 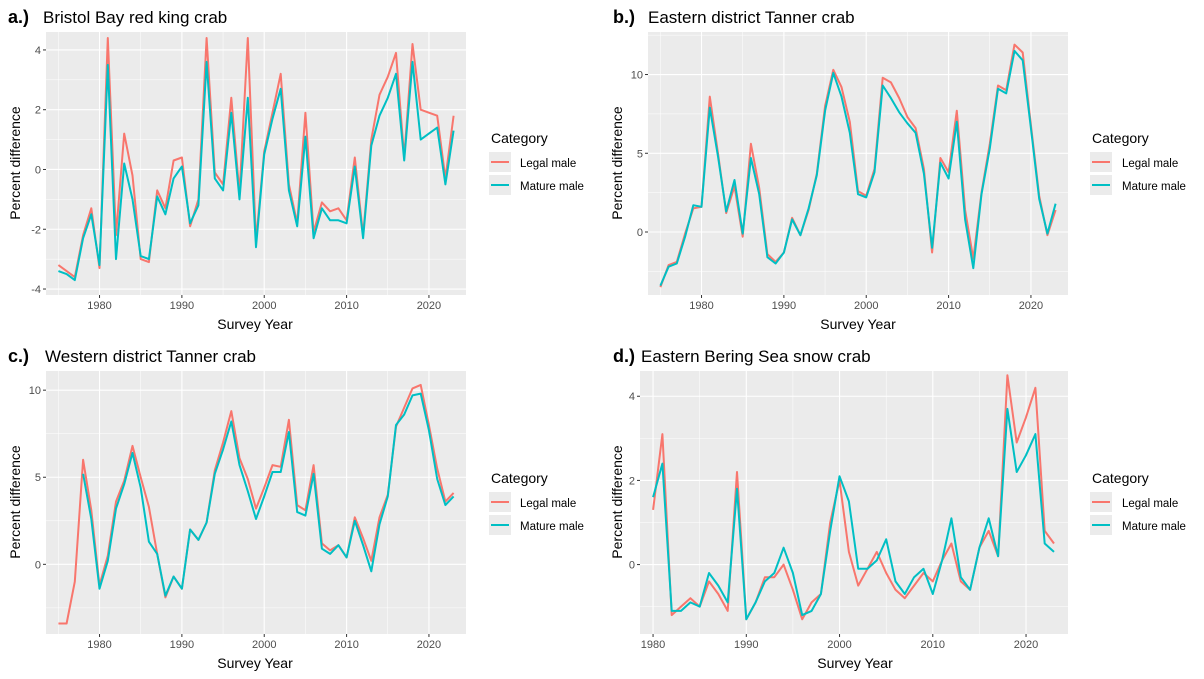 I want to click on panel-c-x-tick-label: 1980, so click(x=99, y=645).